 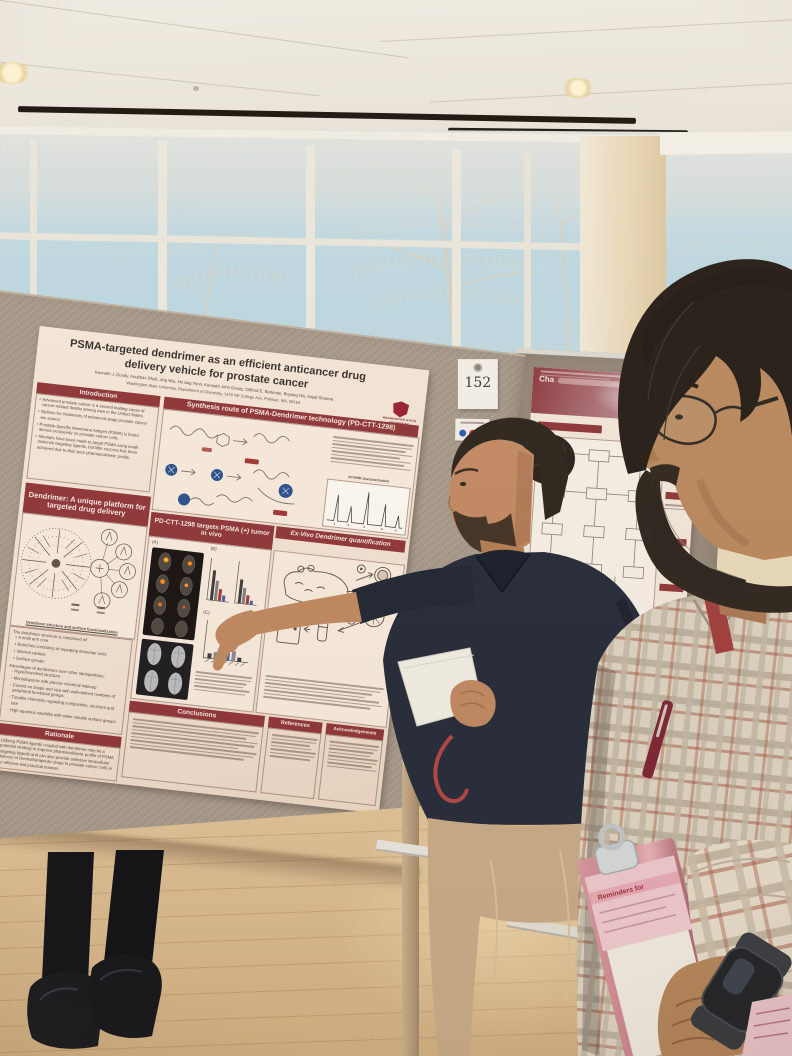 What do you see at coordinates (451, 768) in the screenshot?
I see `red-lanyard` at bounding box center [451, 768].